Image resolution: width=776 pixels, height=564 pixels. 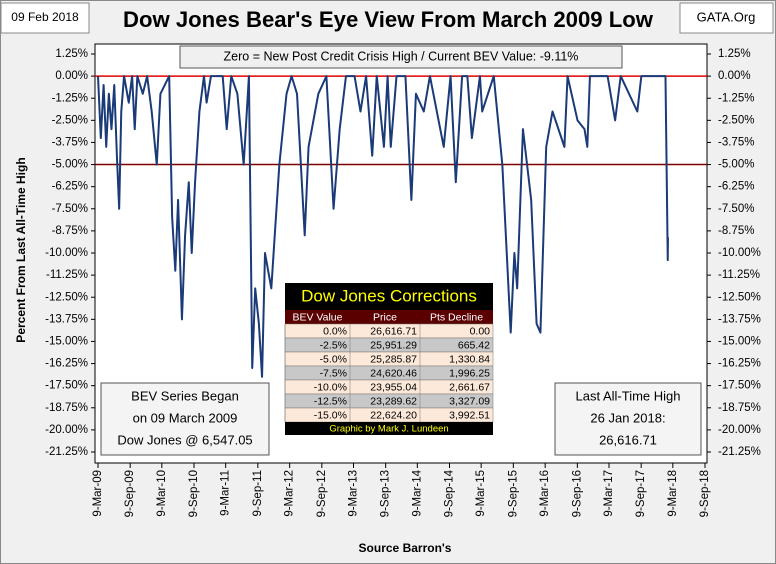 I want to click on table-cell: 25,951.29, so click(x=393, y=345).